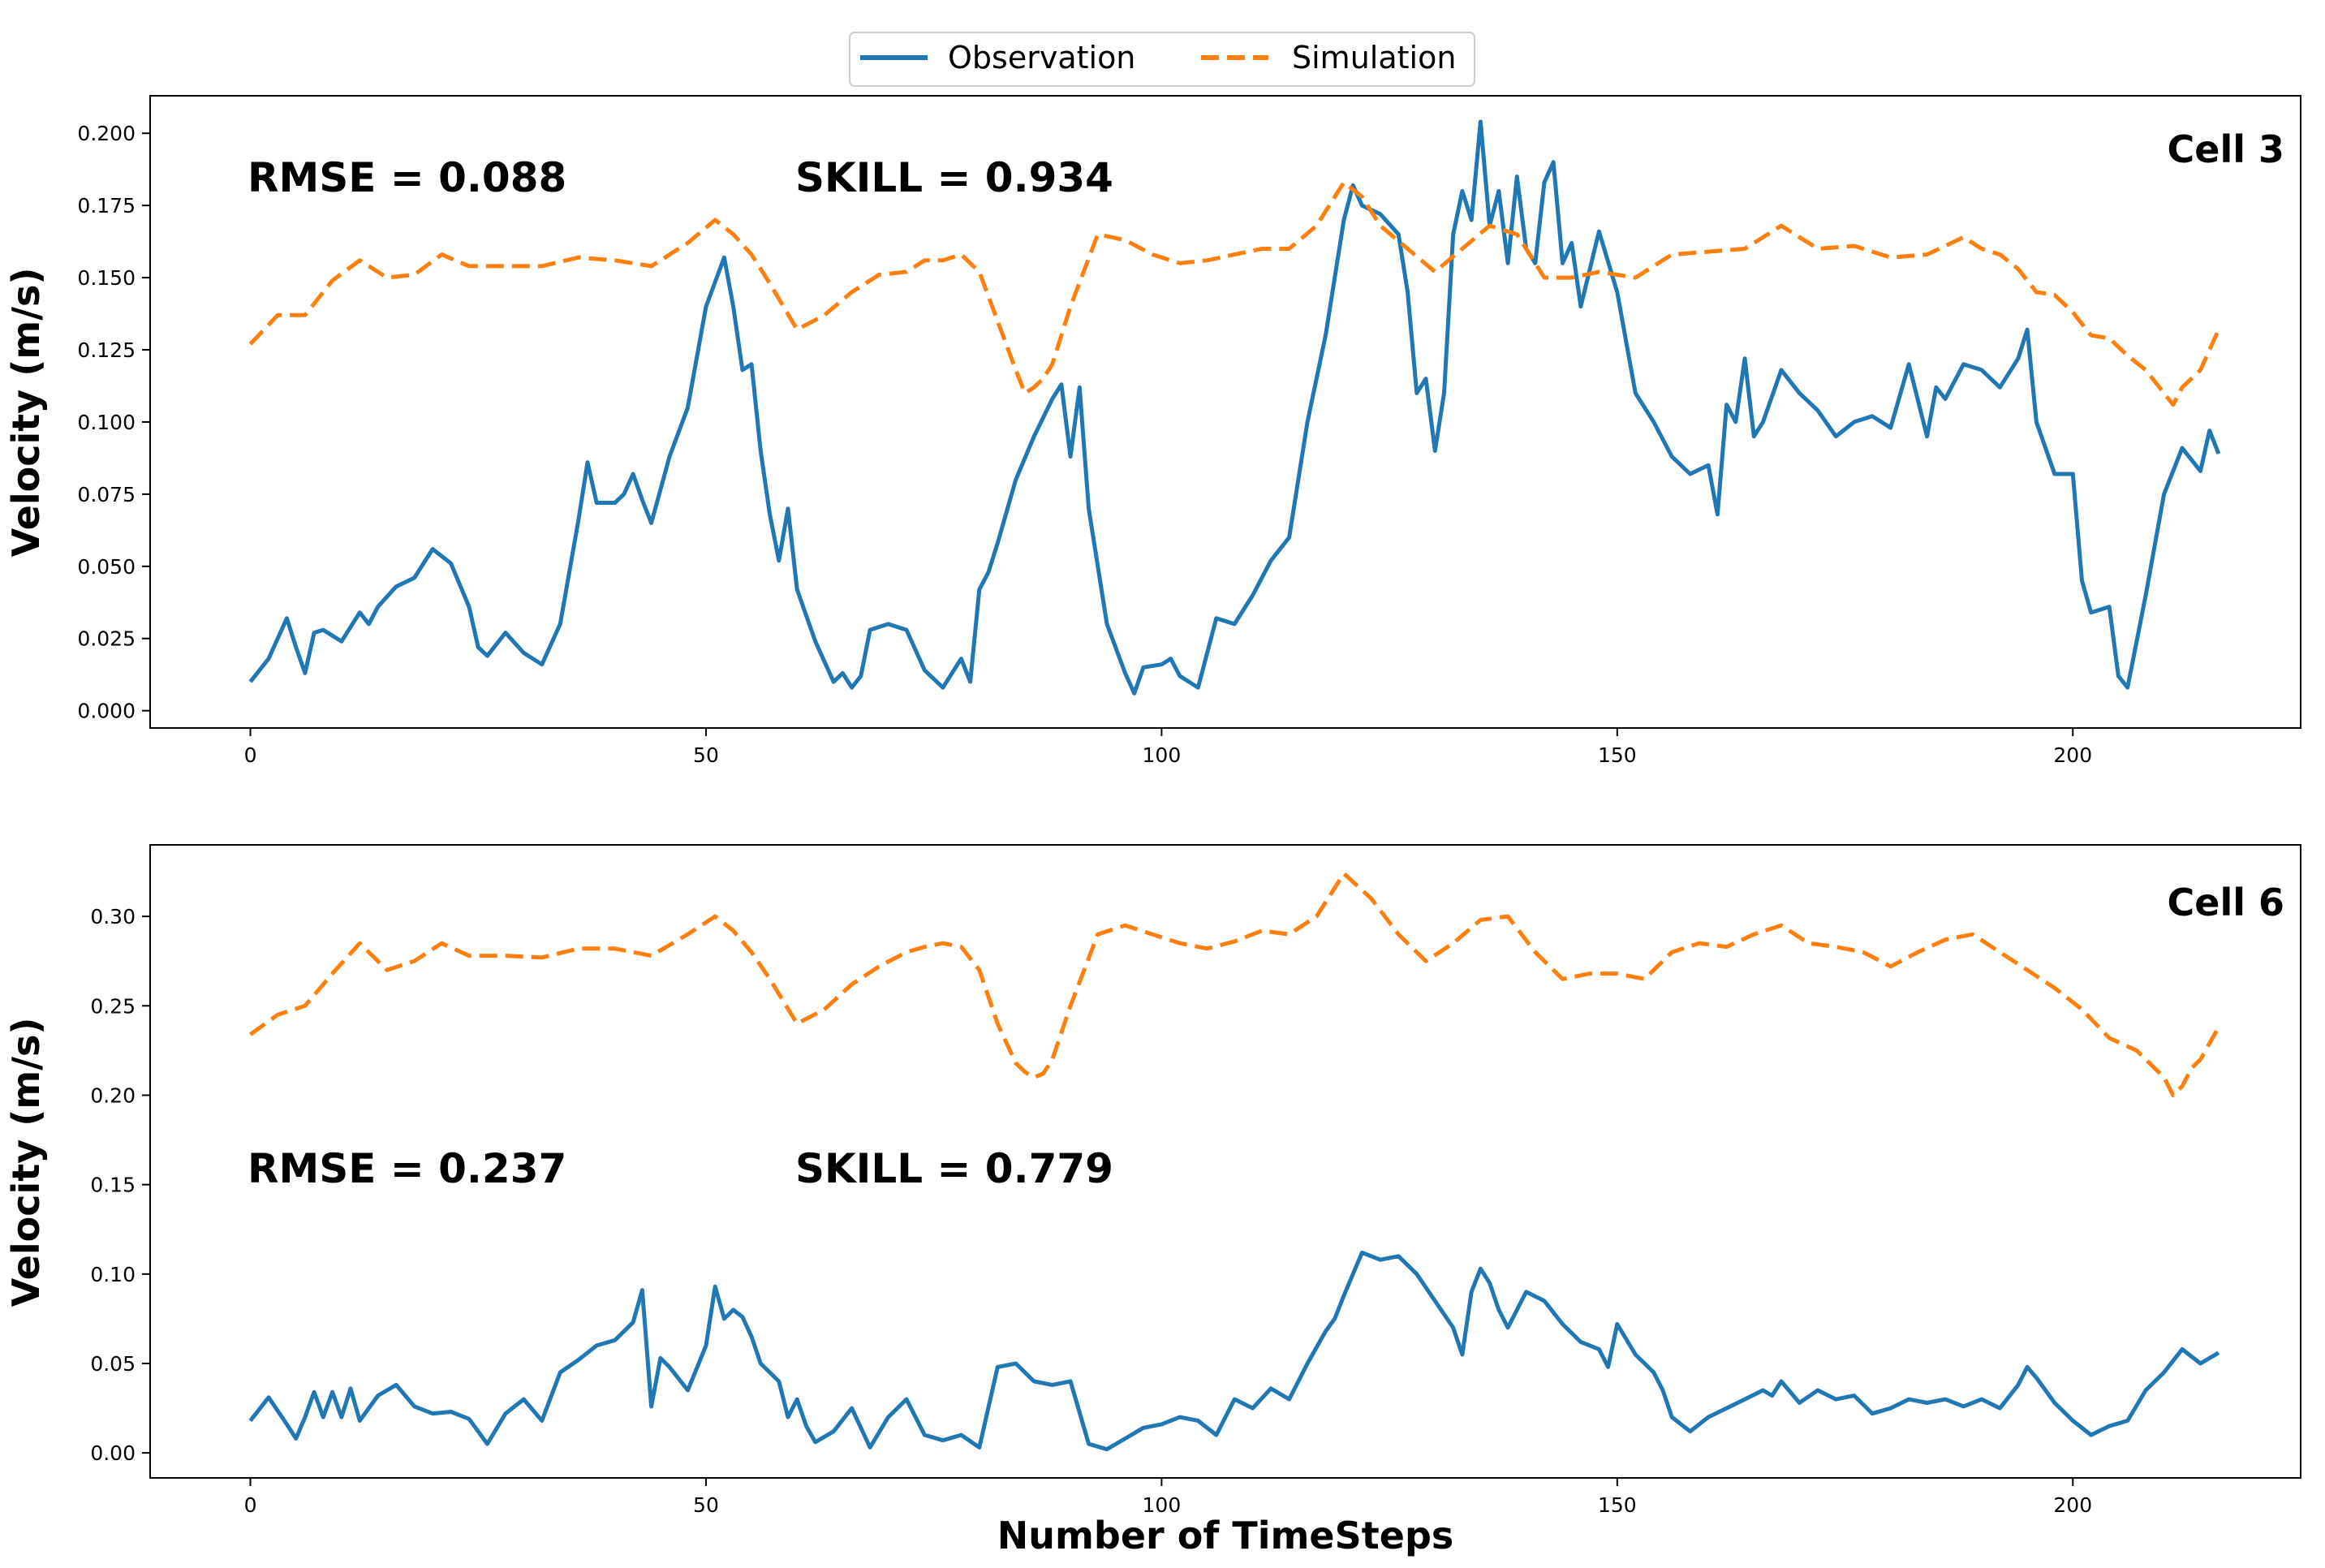 This screenshot has width=2325, height=1568. Describe the element at coordinates (113, 1095) in the screenshot. I see `y-tick-label: 0.20` at that location.